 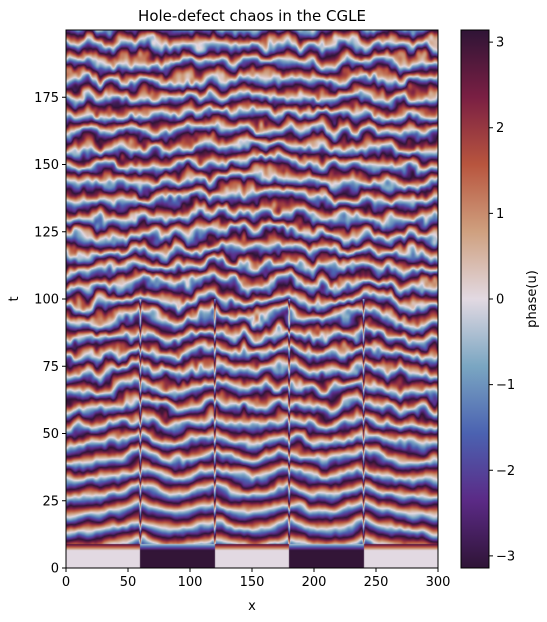 What do you see at coordinates (66, 582) in the screenshot?
I see `x-tick-label: 0` at bounding box center [66, 582].